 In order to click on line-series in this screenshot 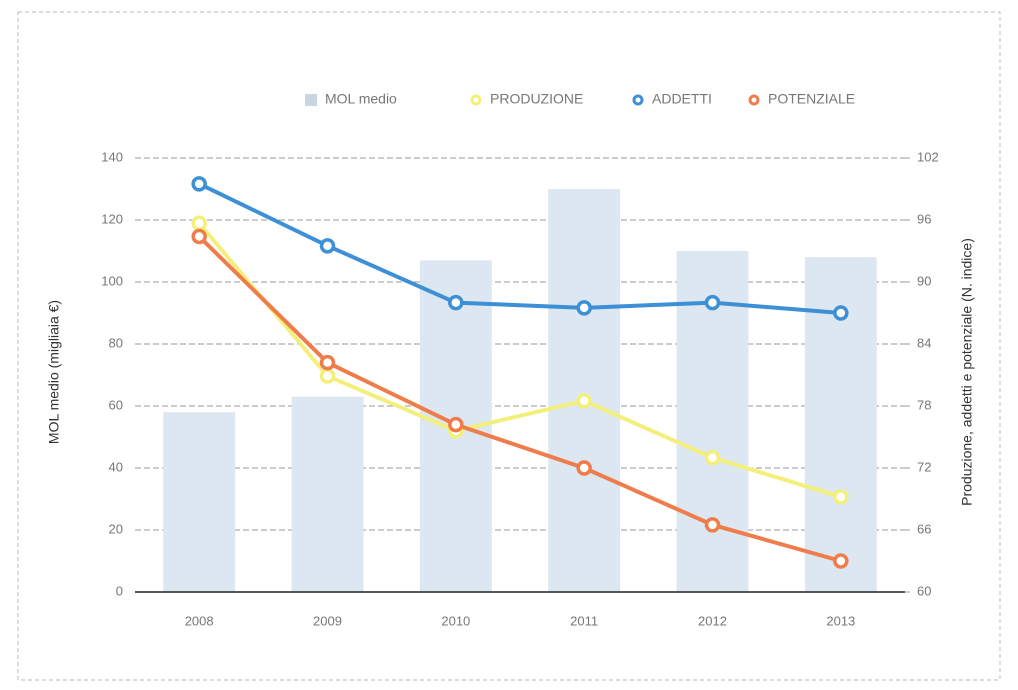, I will do `click(519, 248)`.